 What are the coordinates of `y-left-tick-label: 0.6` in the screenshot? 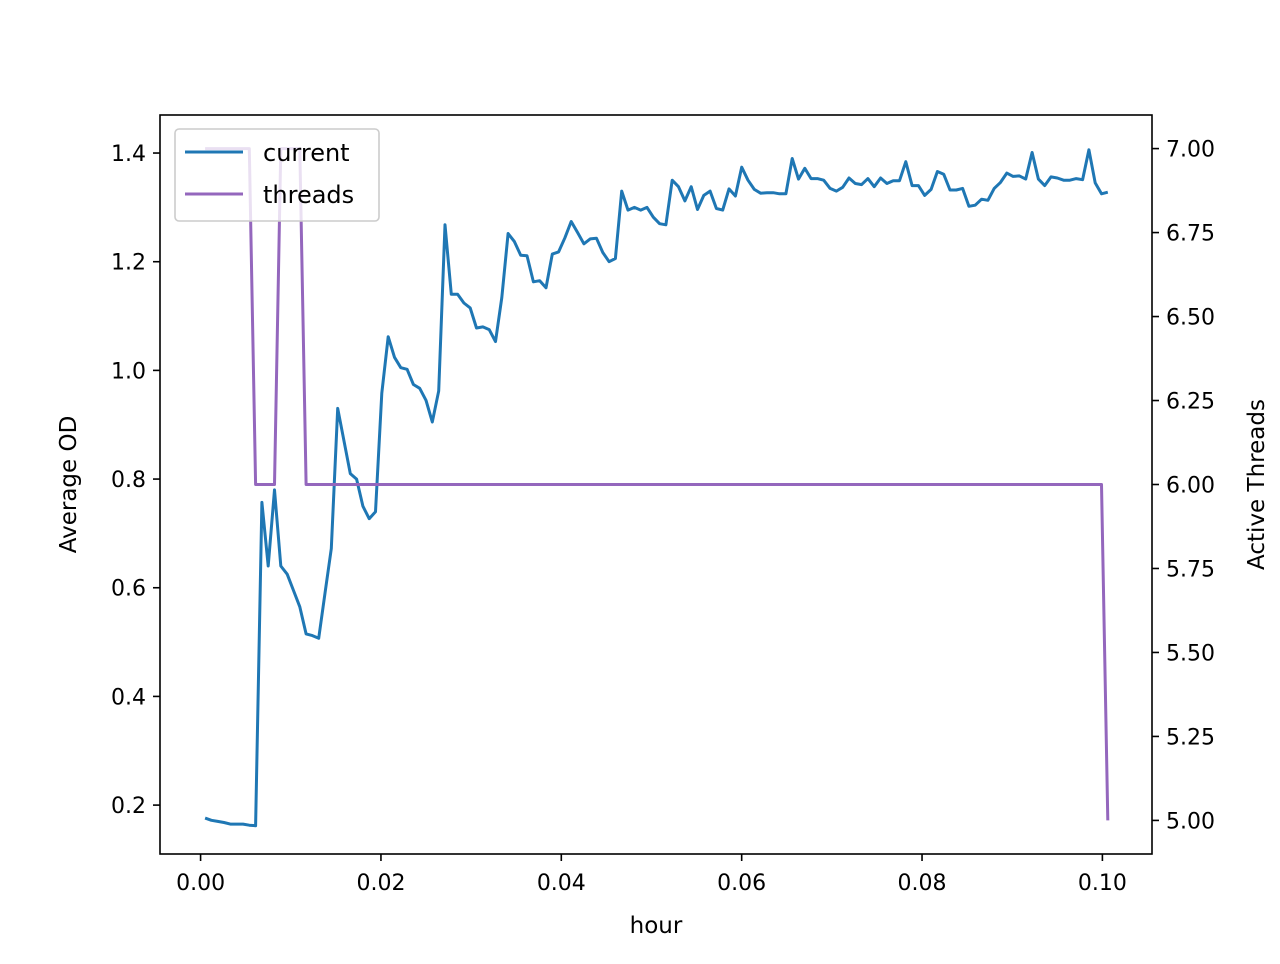 It's located at (128, 589).